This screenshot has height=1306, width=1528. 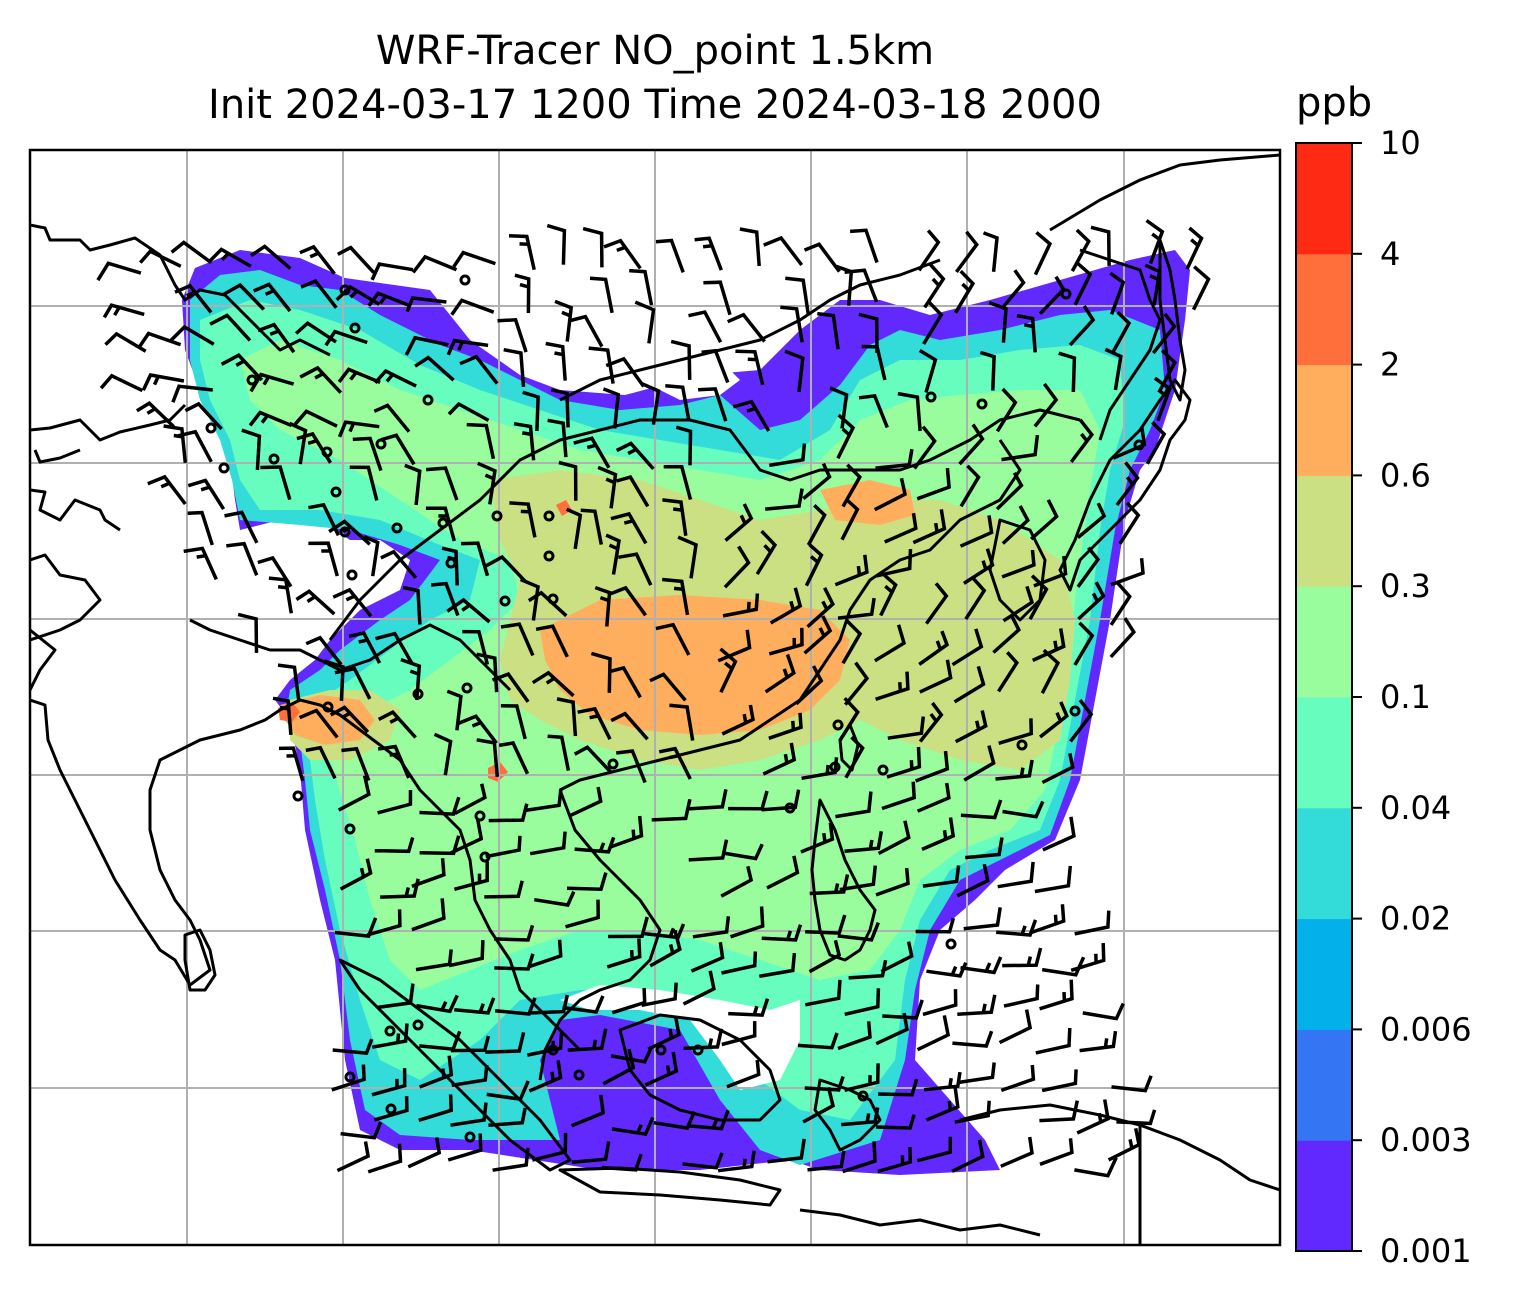 What do you see at coordinates (655, 51) in the screenshot?
I see `plot-title-line1: WRF-Tracer NO_point 1.5km` at bounding box center [655, 51].